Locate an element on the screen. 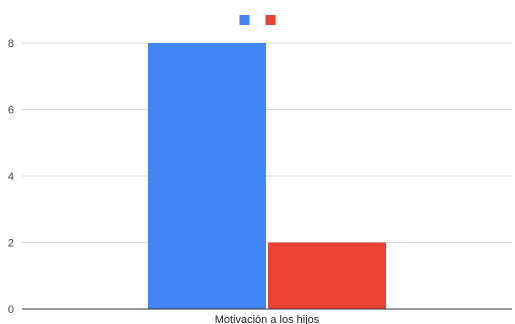 This screenshot has height=324, width=515. y-tick-label: 6 is located at coordinates (11, 111).